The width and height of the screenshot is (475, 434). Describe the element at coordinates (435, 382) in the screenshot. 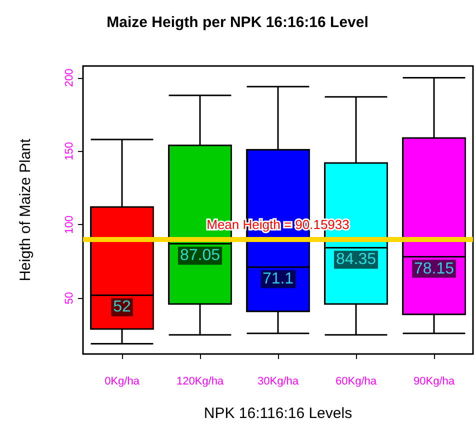

I see `x-tick-label: 90Kg/ha` at that location.